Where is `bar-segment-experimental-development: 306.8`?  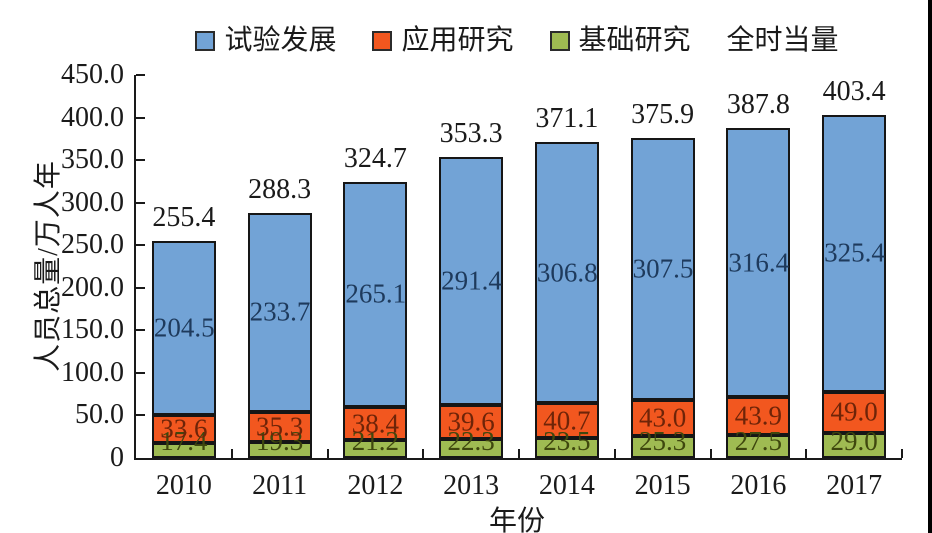 bar-segment-experimental-development: 306.8 is located at coordinates (566, 273).